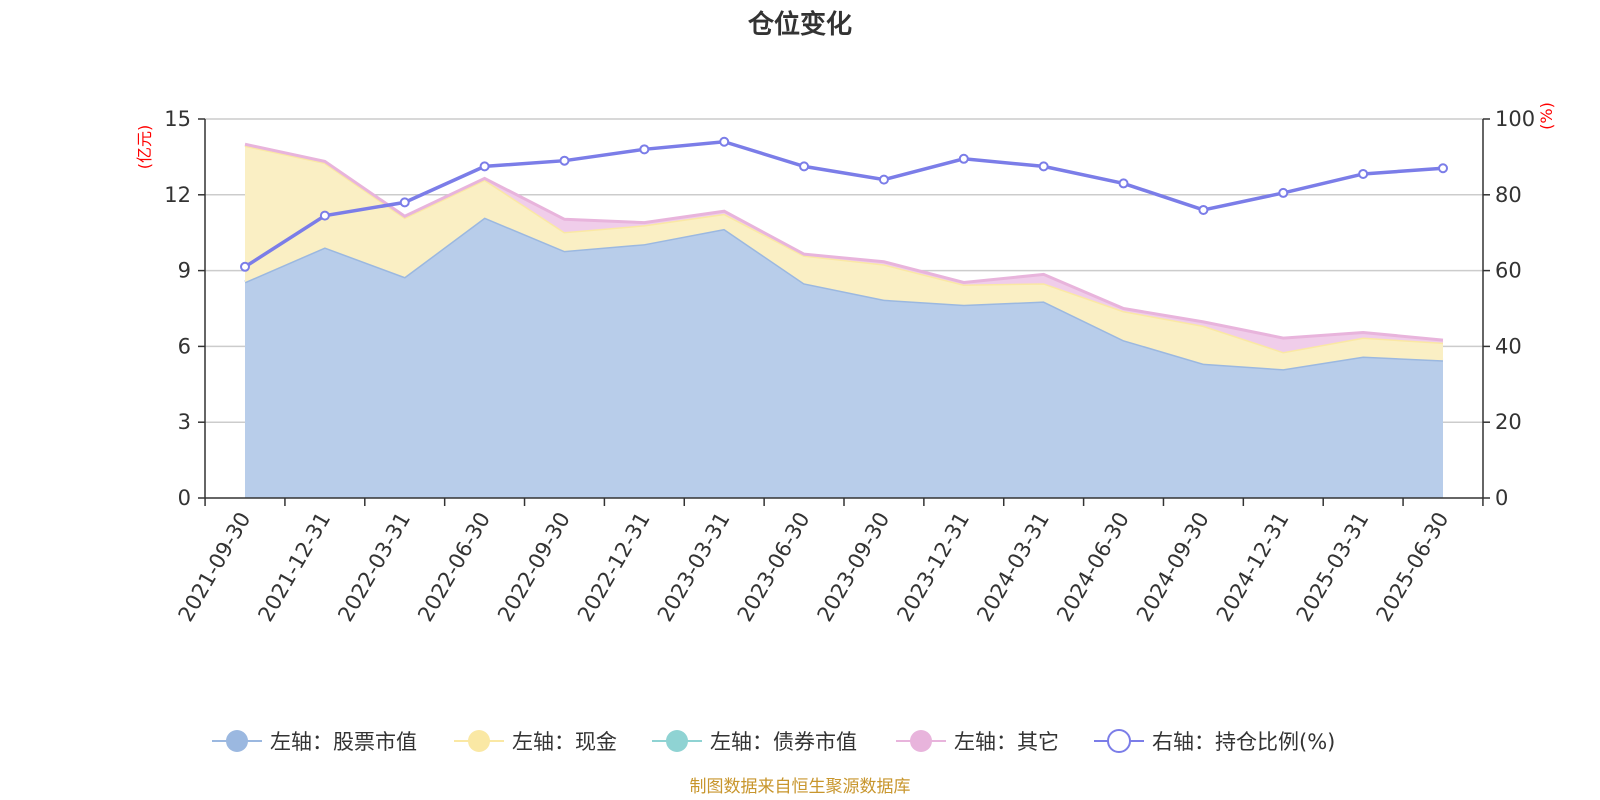 The width and height of the screenshot is (1600, 800). What do you see at coordinates (184, 498) in the screenshot?
I see `left-tick-label: 0` at bounding box center [184, 498].